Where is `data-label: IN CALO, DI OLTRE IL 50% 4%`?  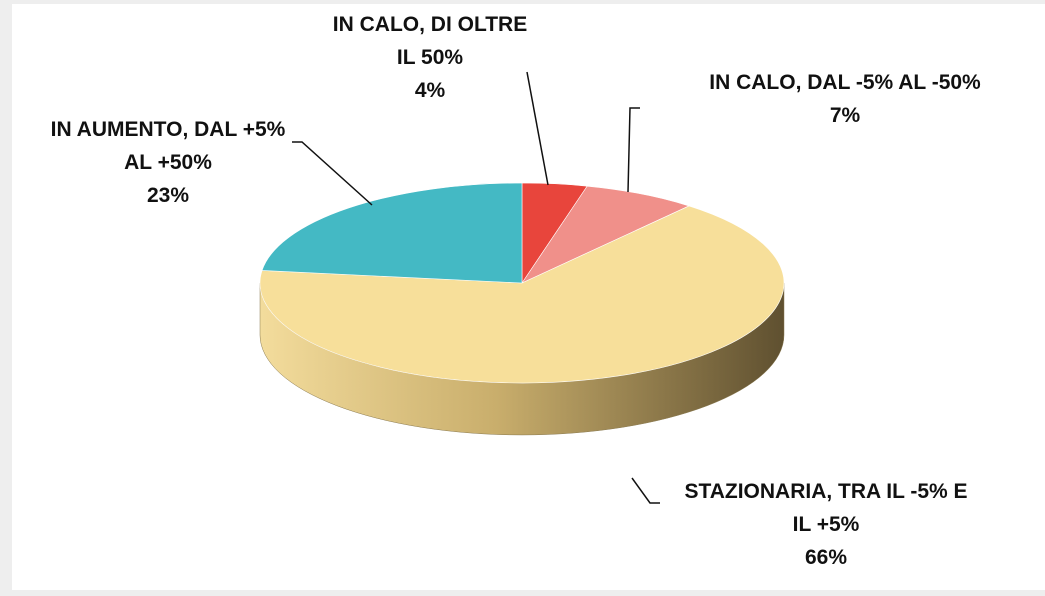
data-label: IN CALO, DI OLTRE IL 50% 4% is located at coordinates (430, 57).